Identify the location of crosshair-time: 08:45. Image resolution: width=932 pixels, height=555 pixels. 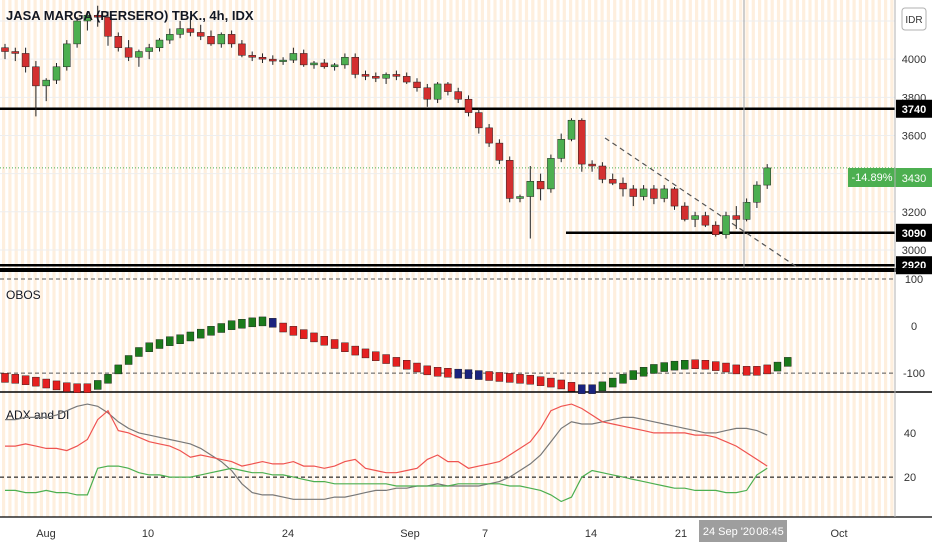
(770, 532).